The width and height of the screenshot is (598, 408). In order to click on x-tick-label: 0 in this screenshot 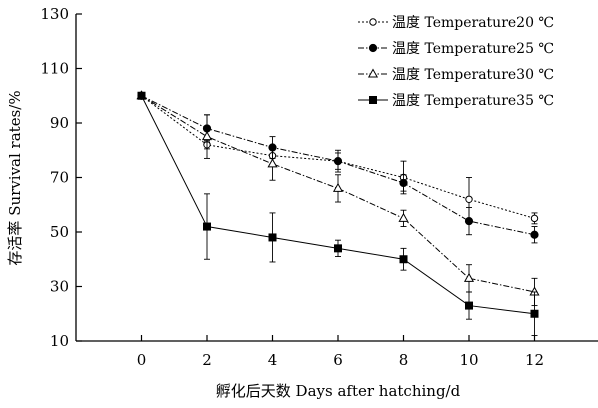, I will do `click(142, 360)`.